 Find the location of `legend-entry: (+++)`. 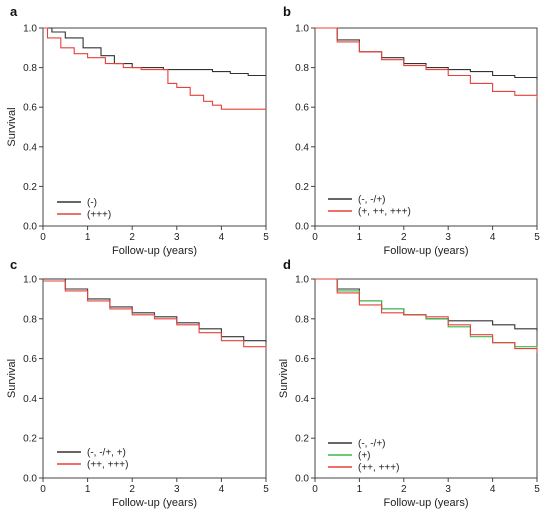

legend-entry: (+++) is located at coordinates (99, 215).